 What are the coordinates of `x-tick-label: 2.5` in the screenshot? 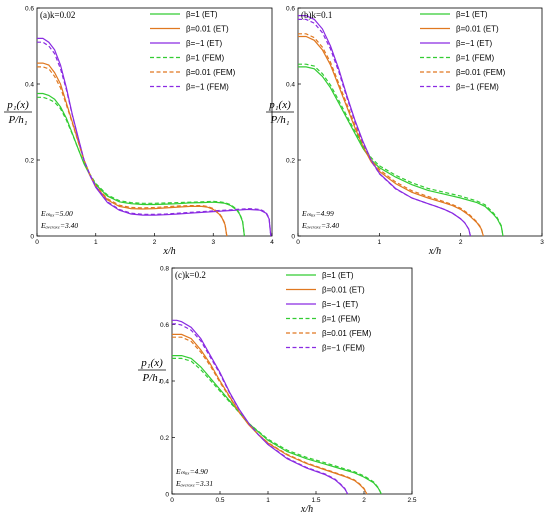 It's located at (411, 500).